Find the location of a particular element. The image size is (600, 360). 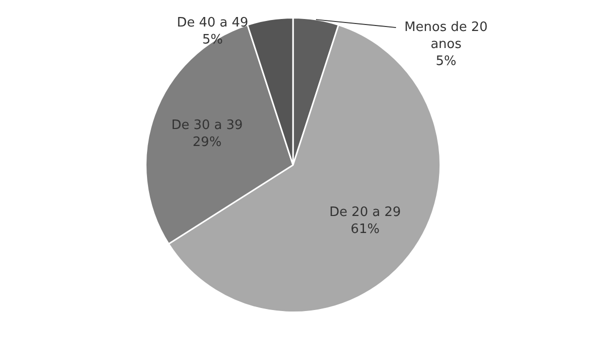

data-label: 61% is located at coordinates (365, 229).